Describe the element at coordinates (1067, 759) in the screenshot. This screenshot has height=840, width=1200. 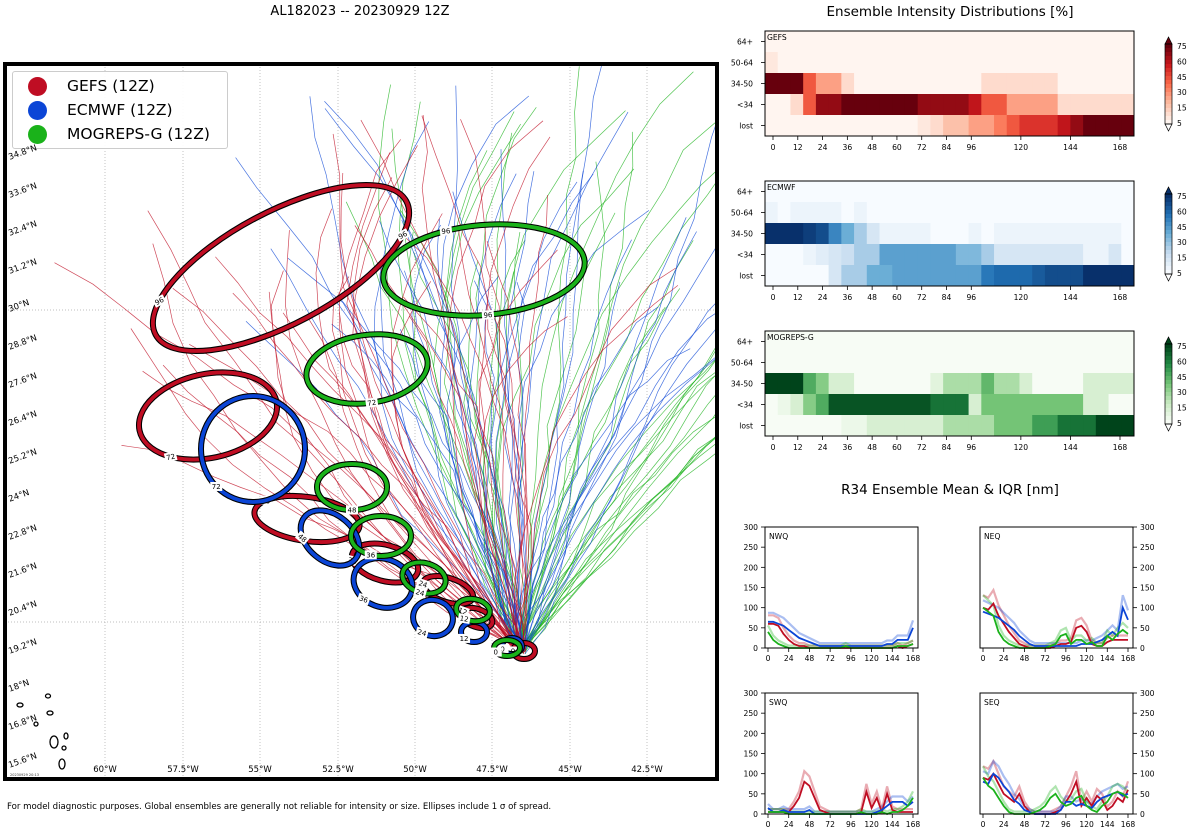
I see `r34-panel-seq: SEQ 300 250 200 150 100 50 0 0 24 48 72 96 120 144 168` at that location.